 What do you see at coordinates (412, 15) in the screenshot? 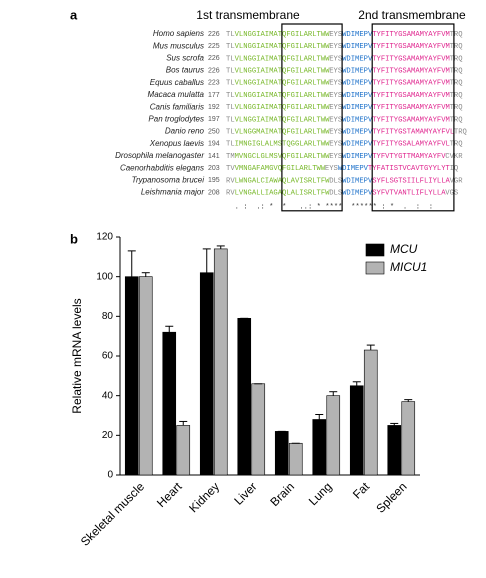
I see `tm-header: 2nd transmembrane` at bounding box center [412, 15].